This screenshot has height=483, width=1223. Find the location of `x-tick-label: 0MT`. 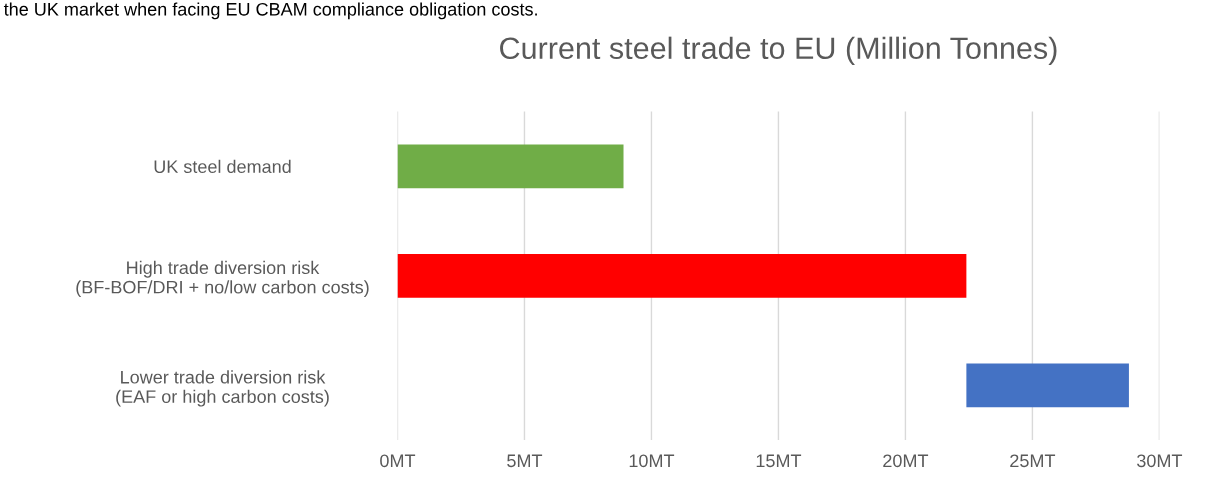

x-tick-label: 0MT is located at coordinates (398, 461).